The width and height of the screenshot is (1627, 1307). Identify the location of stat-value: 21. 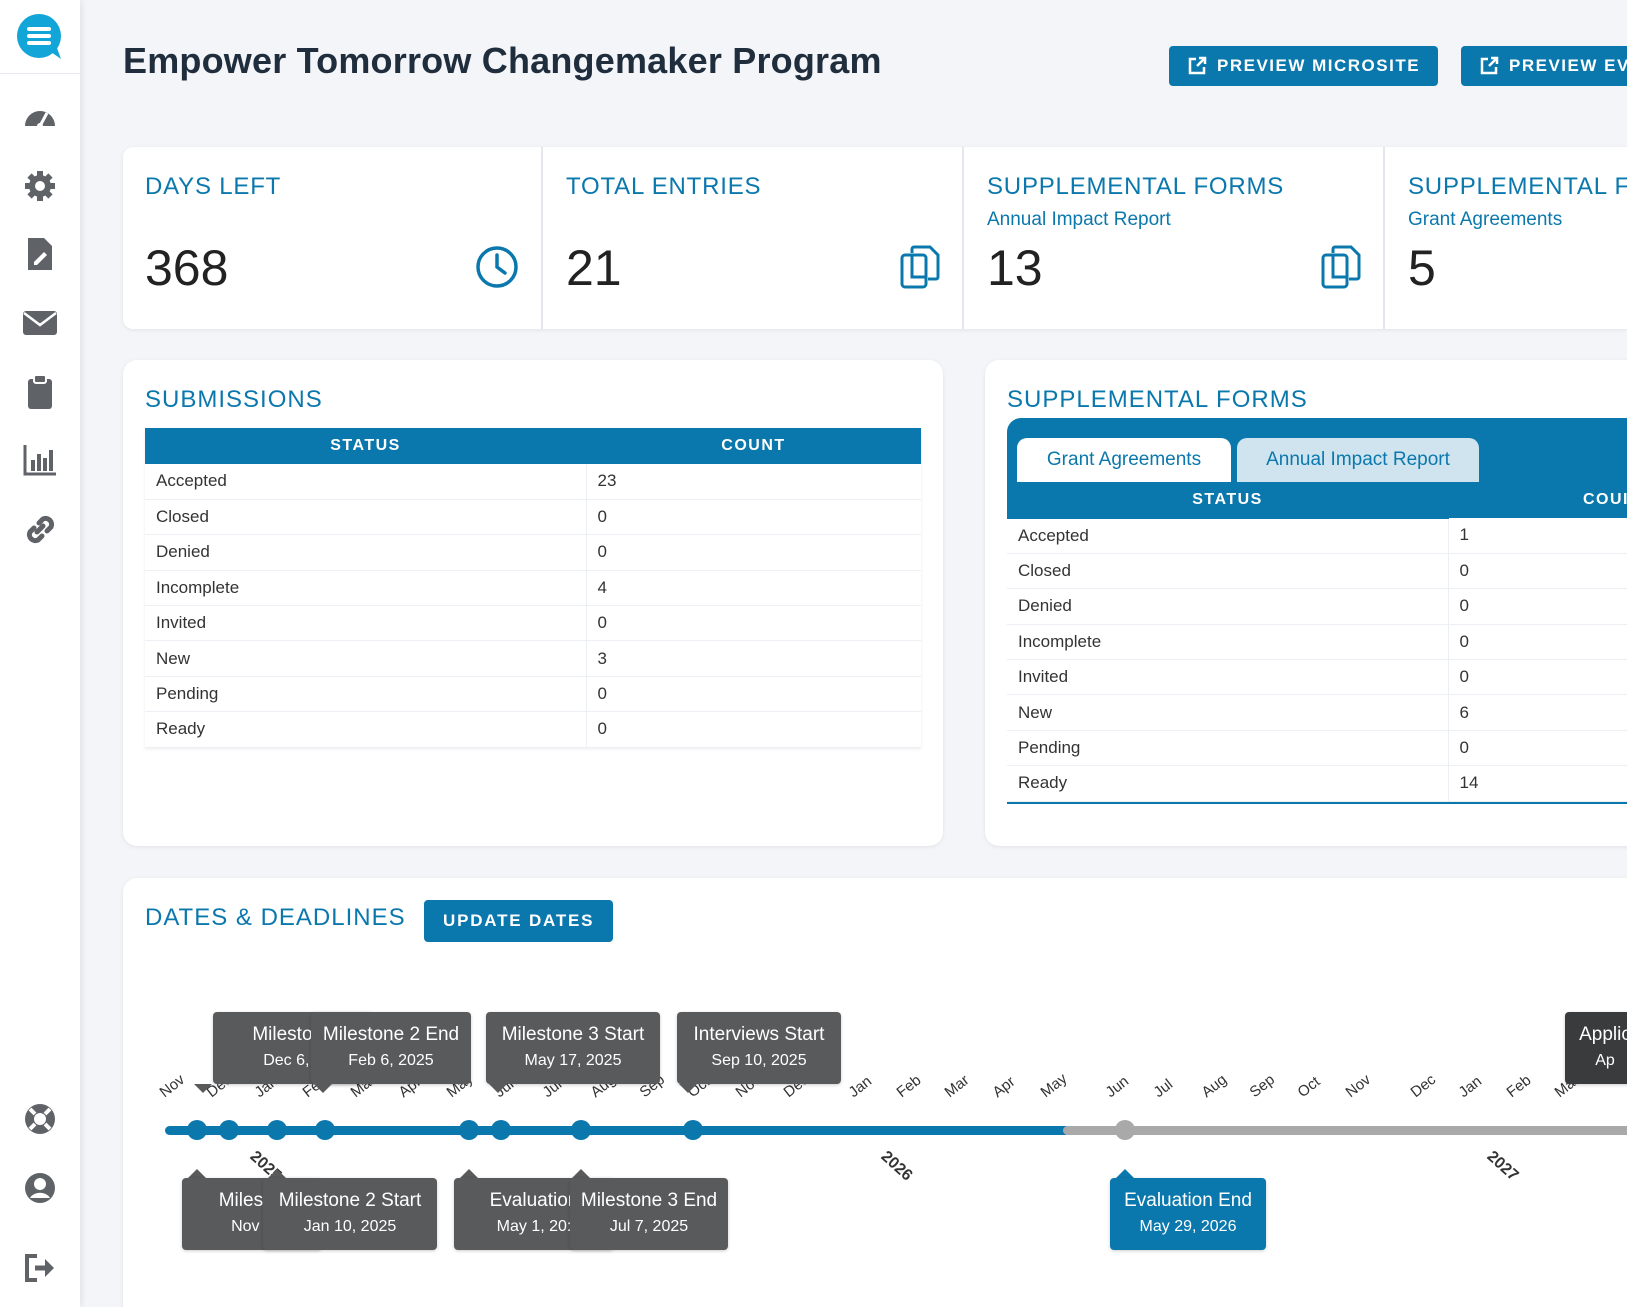
(594, 268).